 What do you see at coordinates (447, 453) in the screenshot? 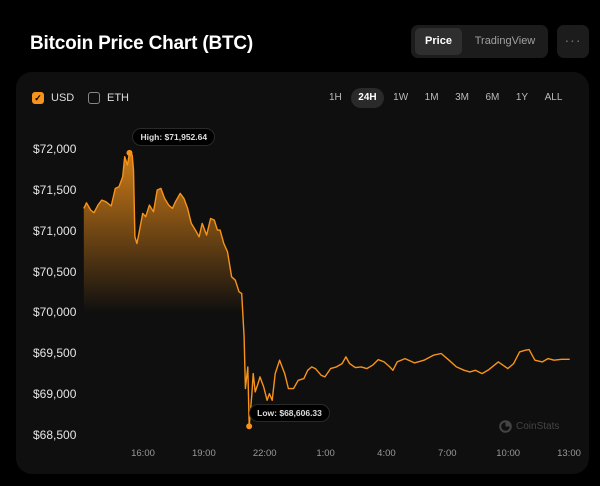
I see `x-tick-label: 7:00` at bounding box center [447, 453].